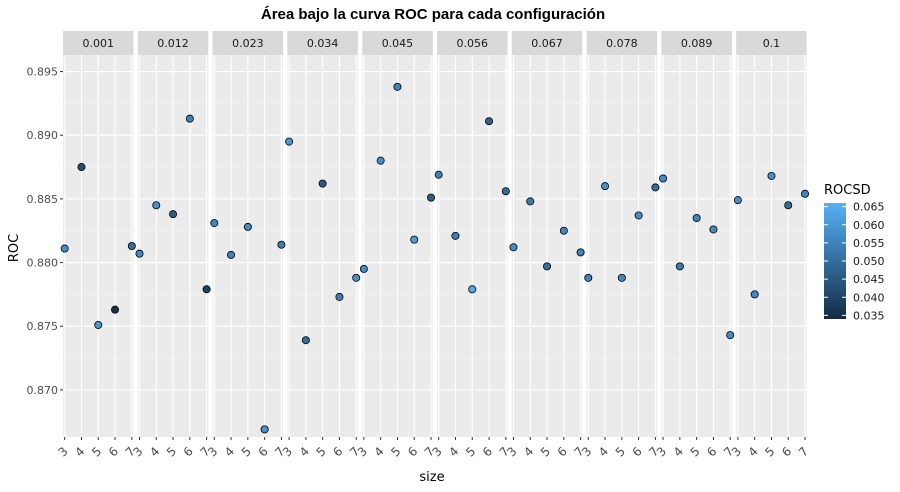  Describe the element at coordinates (43, 326) in the screenshot. I see `y-tick-label: 0.875` at that location.